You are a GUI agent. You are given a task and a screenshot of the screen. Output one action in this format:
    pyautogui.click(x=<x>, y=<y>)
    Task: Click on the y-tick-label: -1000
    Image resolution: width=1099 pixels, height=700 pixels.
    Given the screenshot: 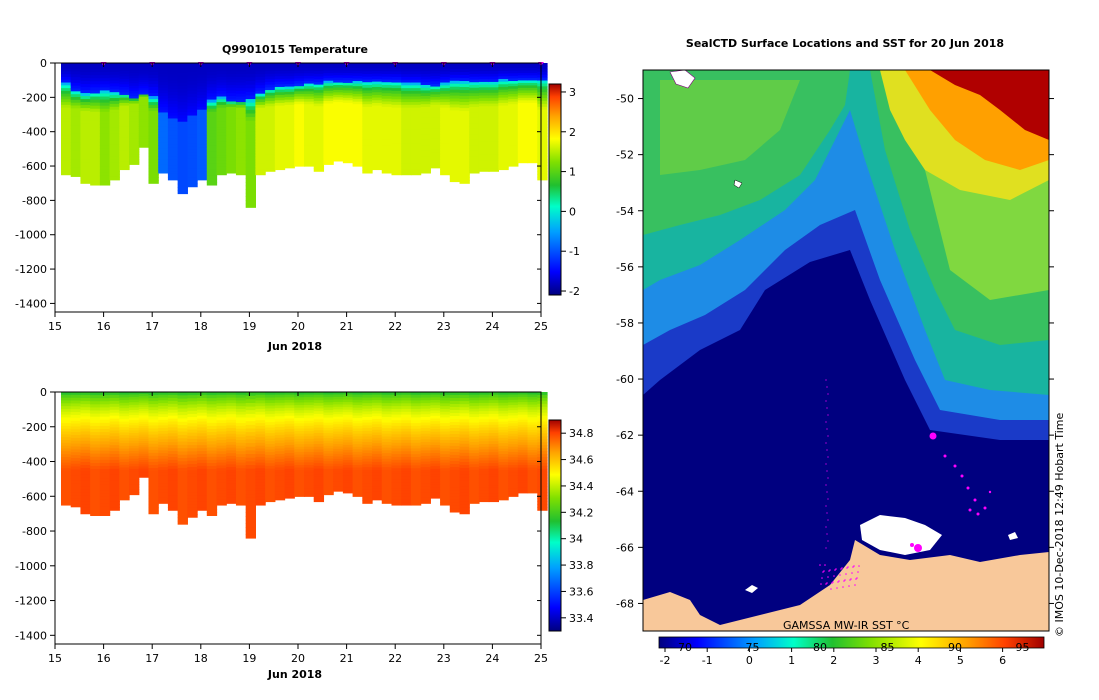 What is the action you would take?
    pyautogui.click(x=31, y=235)
    